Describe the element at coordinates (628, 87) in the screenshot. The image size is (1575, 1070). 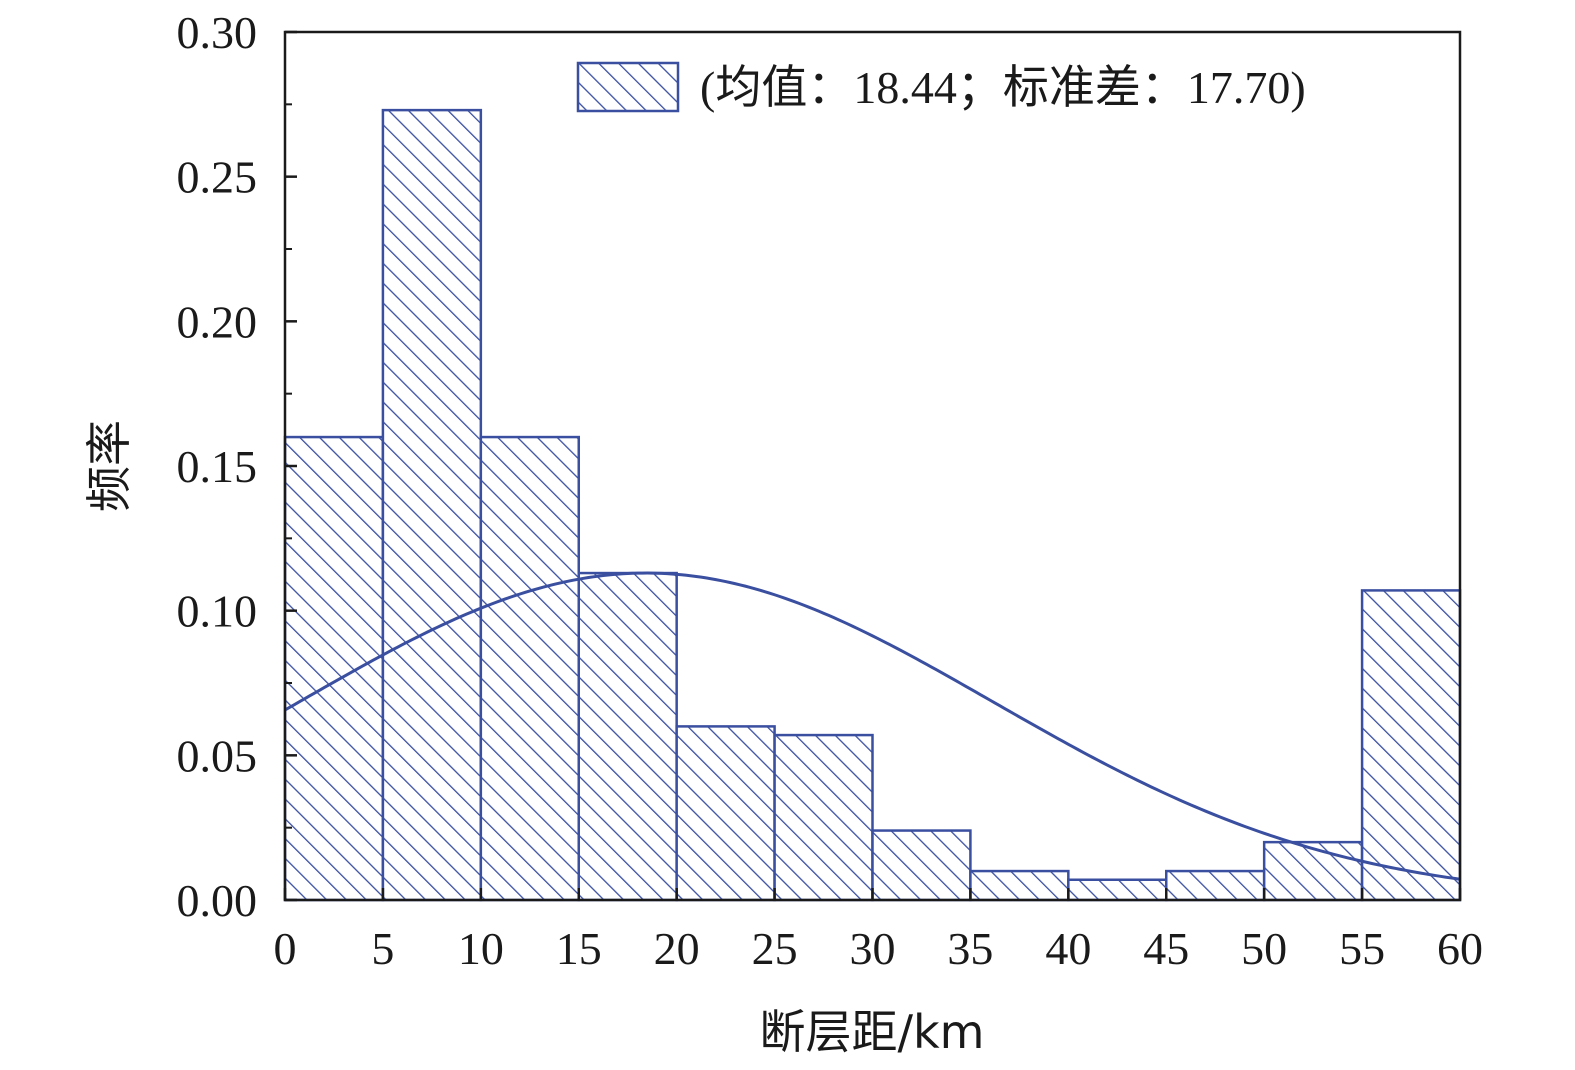
I see `legend-swatch` at that location.